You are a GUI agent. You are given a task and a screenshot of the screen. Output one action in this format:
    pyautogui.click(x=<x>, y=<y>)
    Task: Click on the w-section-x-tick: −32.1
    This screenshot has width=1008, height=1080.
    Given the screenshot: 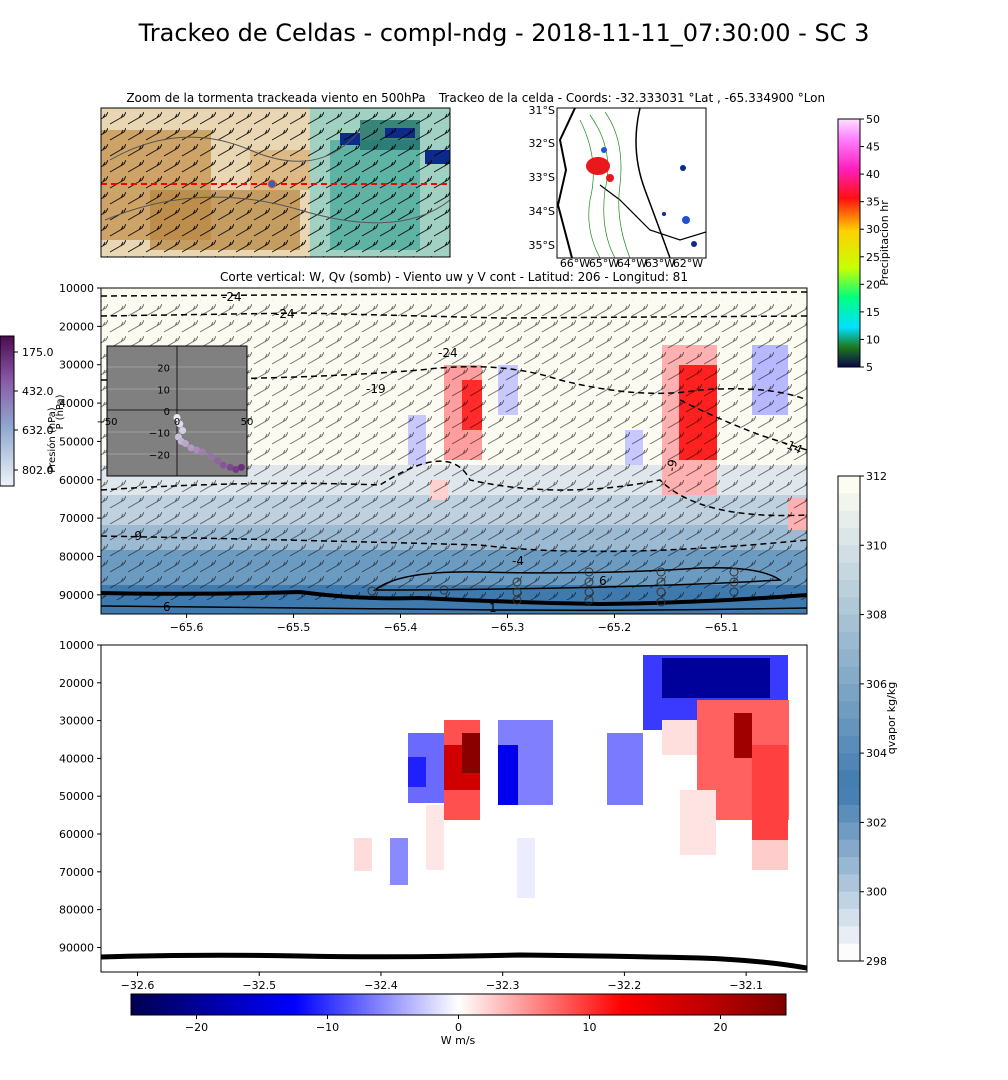 What is the action you would take?
    pyautogui.click(x=746, y=985)
    